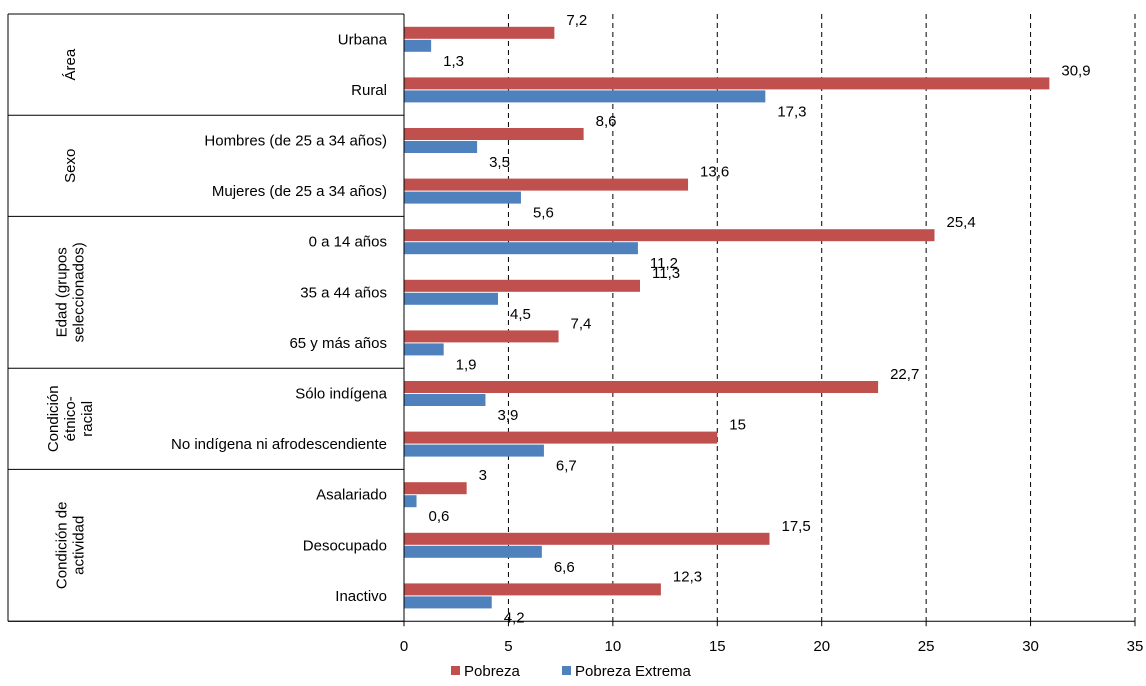 This screenshot has height=686, width=1146. I want to click on legend-swatch-pobreza-extrema, so click(566, 670).